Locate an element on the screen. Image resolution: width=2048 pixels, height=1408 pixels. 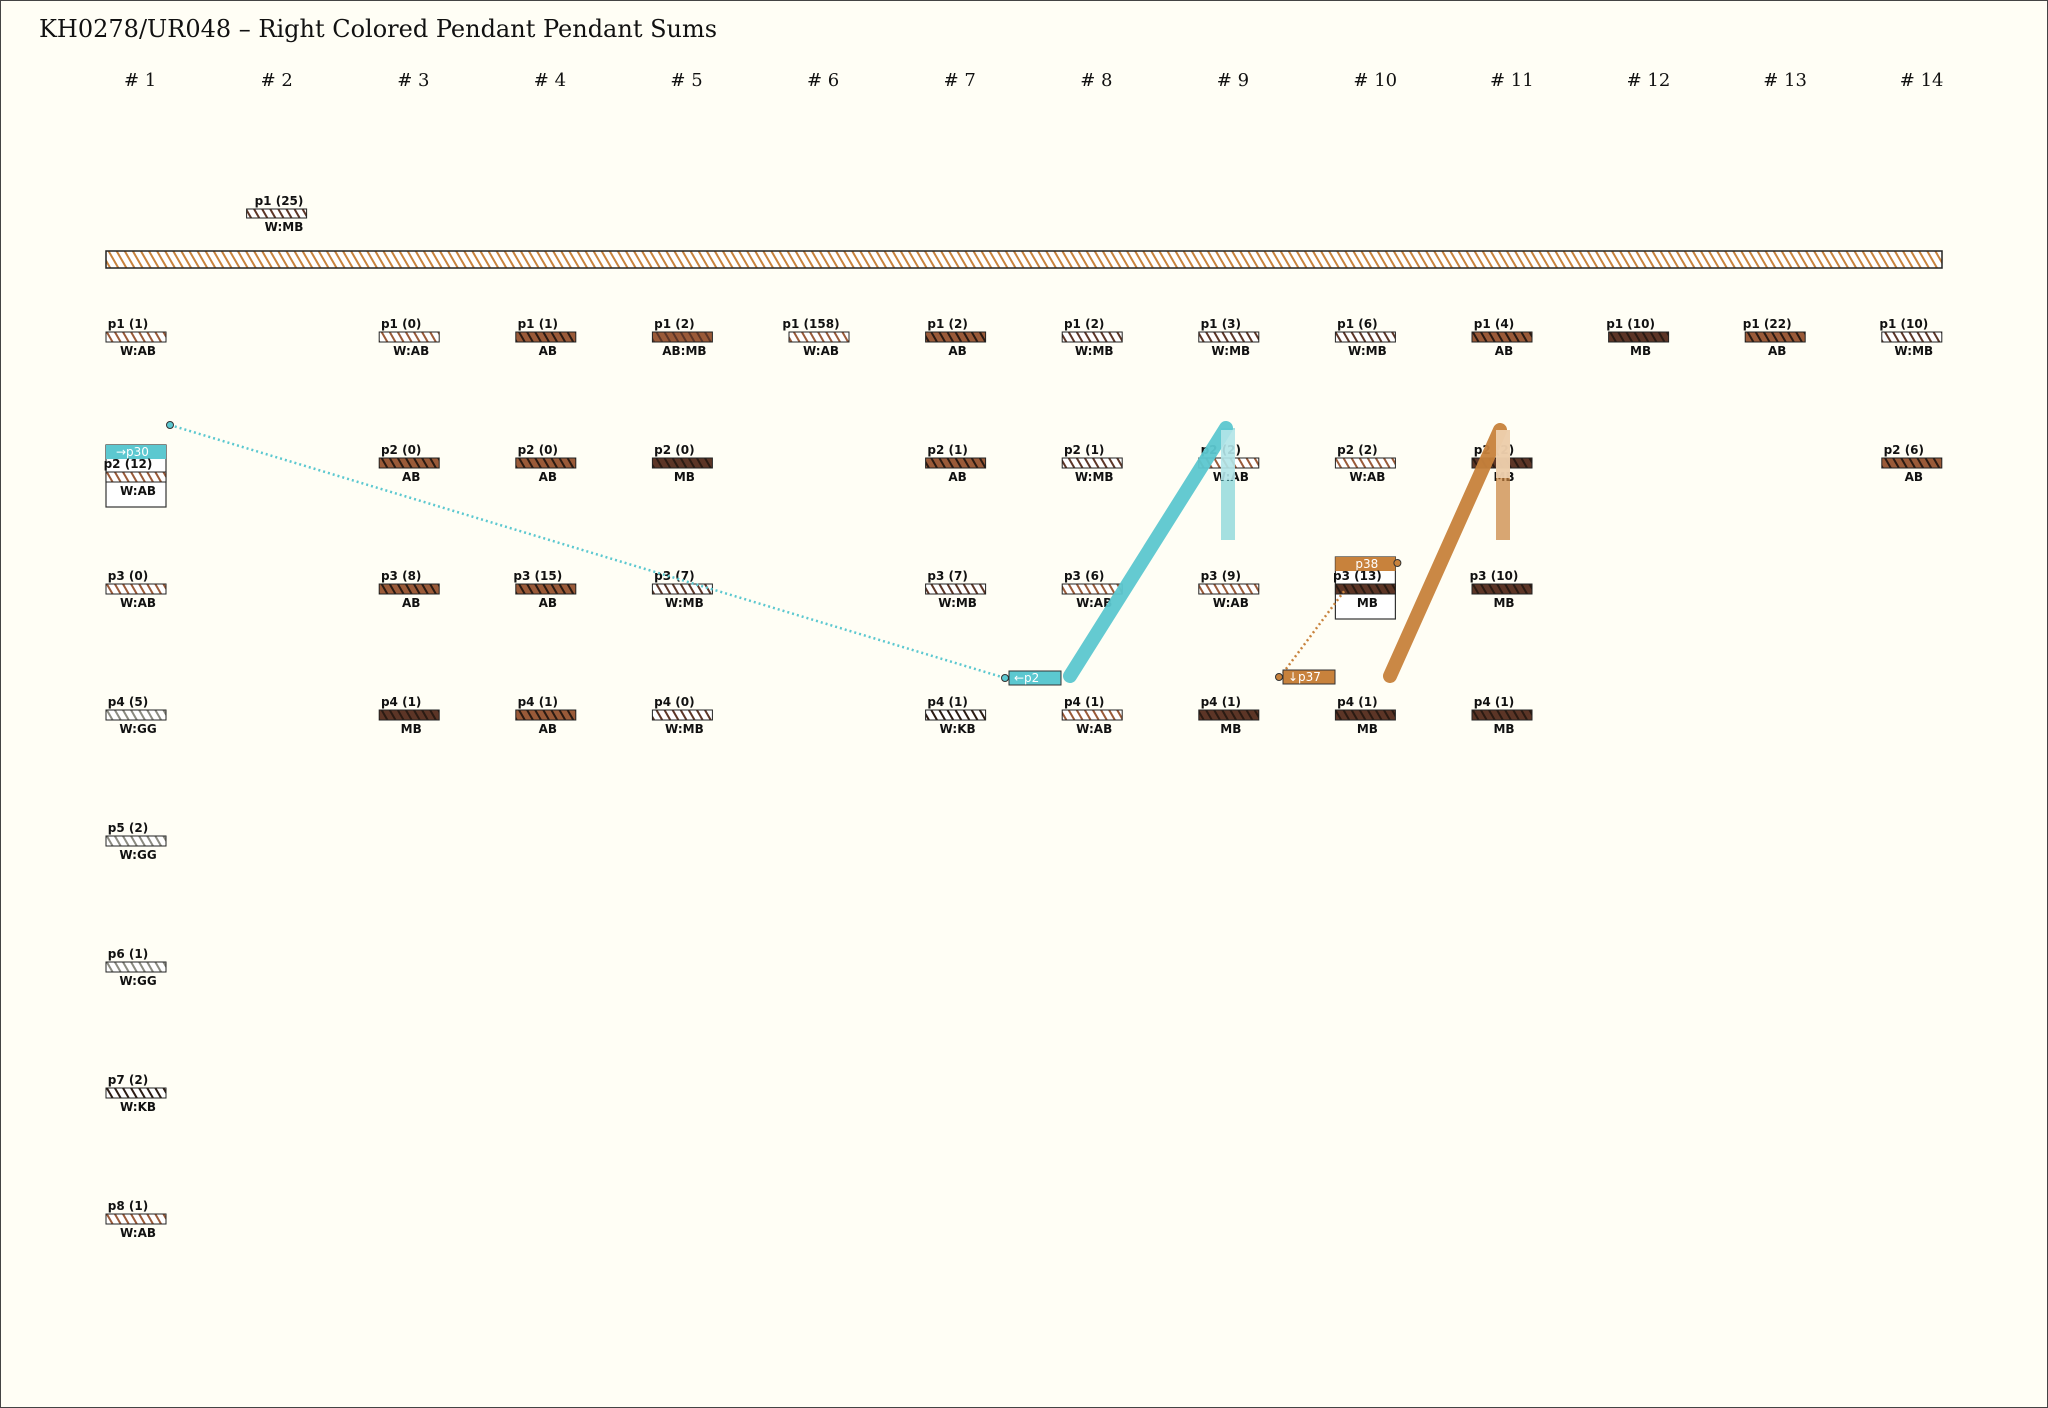
pendant-cord: p1 (158) W:AB is located at coordinates (816, 337).